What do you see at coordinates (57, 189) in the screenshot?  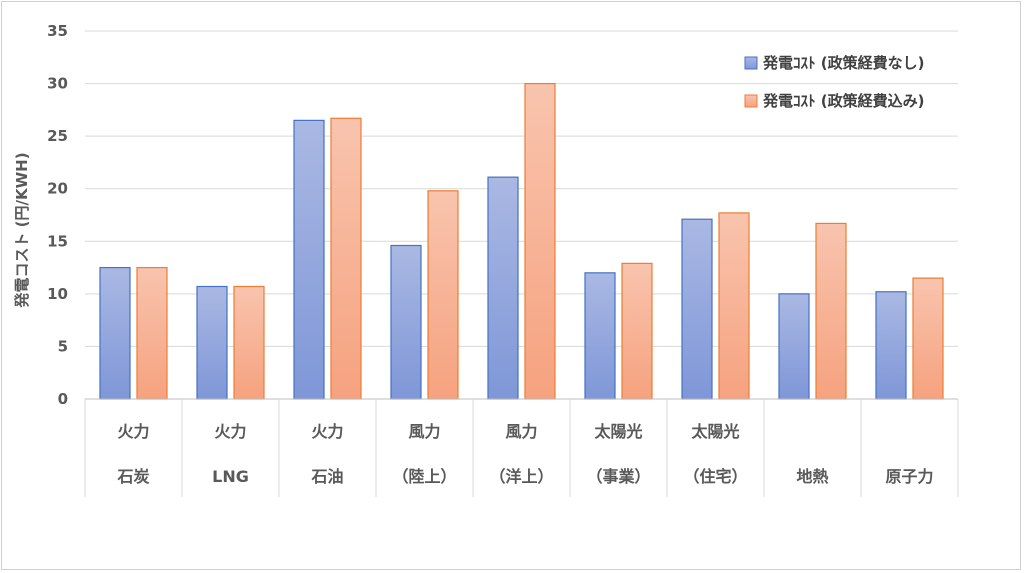 I see `y-tick-label: 20` at bounding box center [57, 189].